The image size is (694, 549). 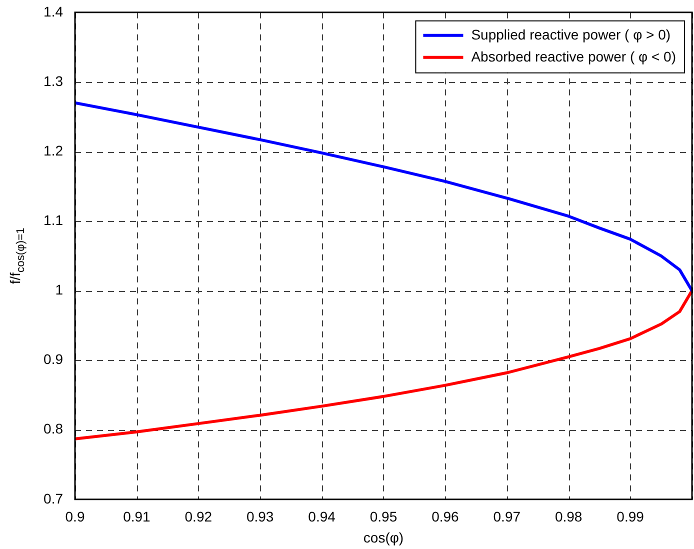 I want to click on x-tick-label: 0.97, so click(x=507, y=516).